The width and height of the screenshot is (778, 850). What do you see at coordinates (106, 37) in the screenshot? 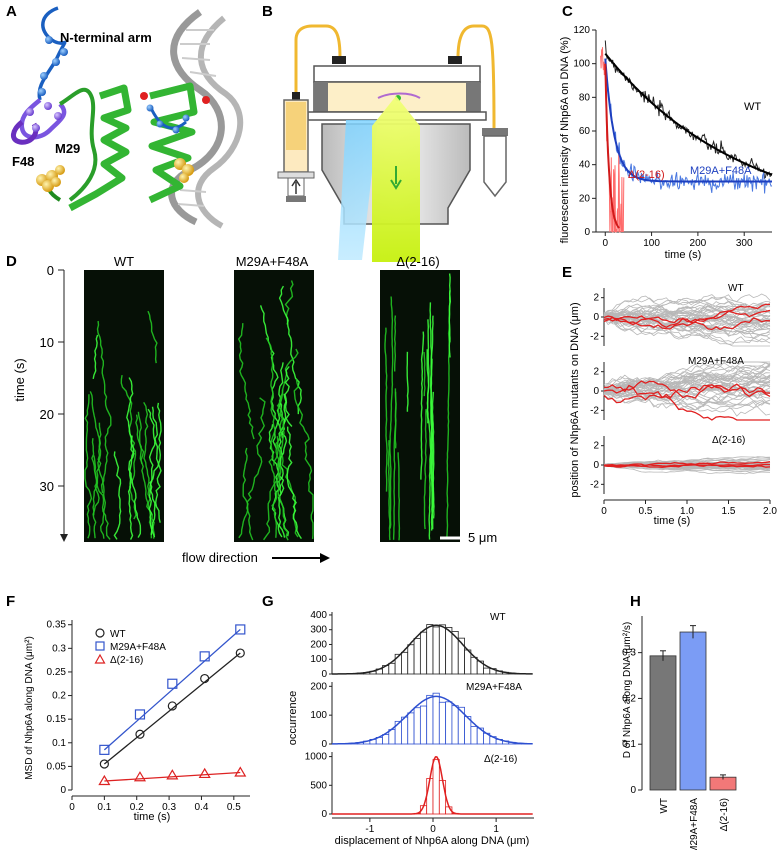
I see `n-terminal-arm-label: N-terminal arm` at bounding box center [106, 37].